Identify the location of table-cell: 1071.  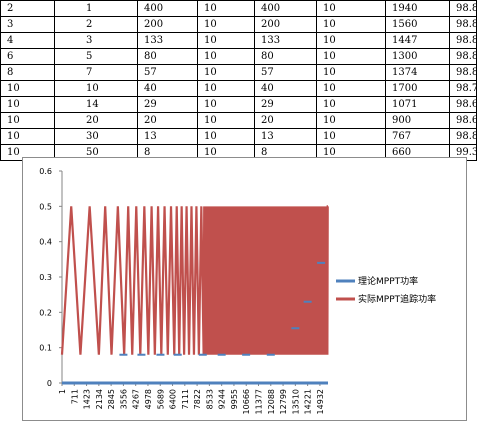
(417, 104).